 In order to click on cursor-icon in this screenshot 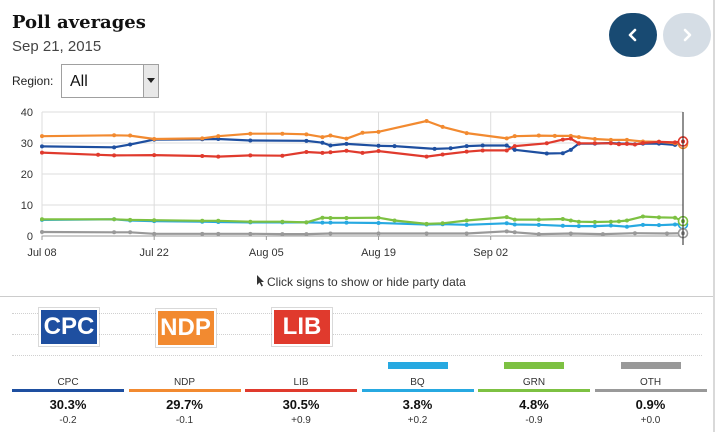, I will do `click(260, 281)`.